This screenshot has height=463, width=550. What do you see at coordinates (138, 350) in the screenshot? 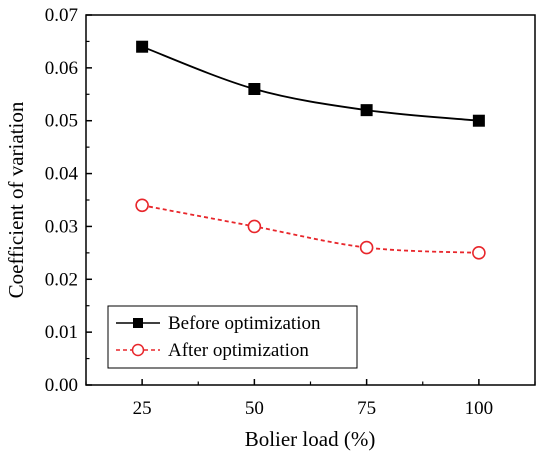
I see `legend-marker-after` at bounding box center [138, 350].